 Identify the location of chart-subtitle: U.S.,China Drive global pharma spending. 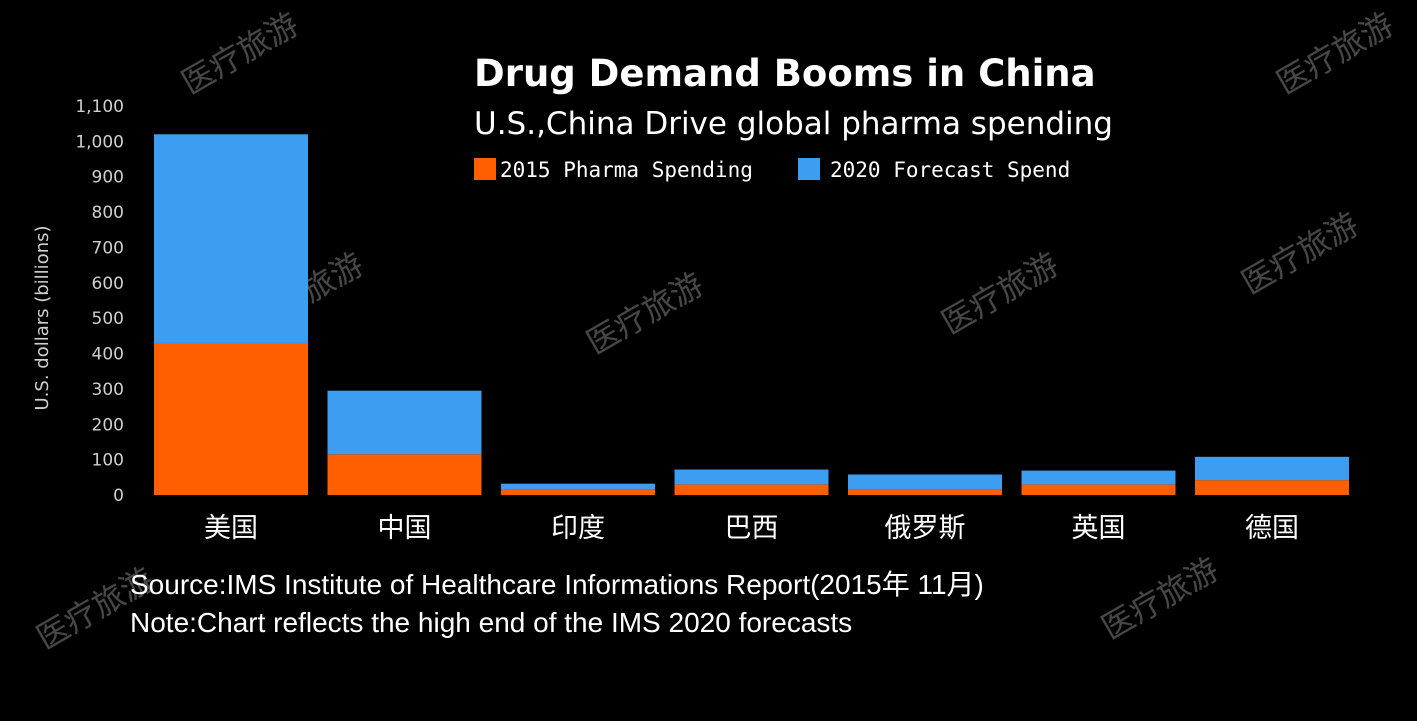
(793, 124).